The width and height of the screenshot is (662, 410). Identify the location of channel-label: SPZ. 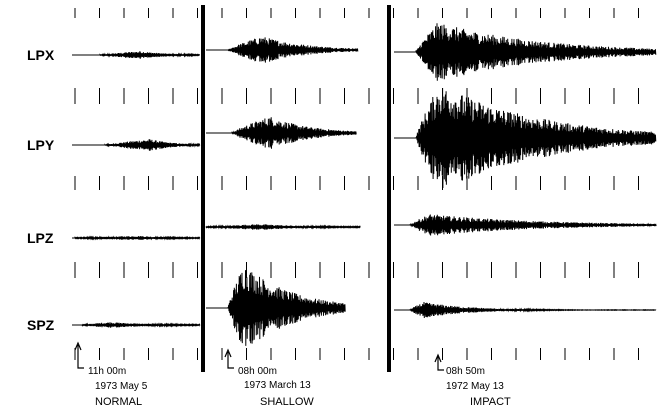
(41, 325).